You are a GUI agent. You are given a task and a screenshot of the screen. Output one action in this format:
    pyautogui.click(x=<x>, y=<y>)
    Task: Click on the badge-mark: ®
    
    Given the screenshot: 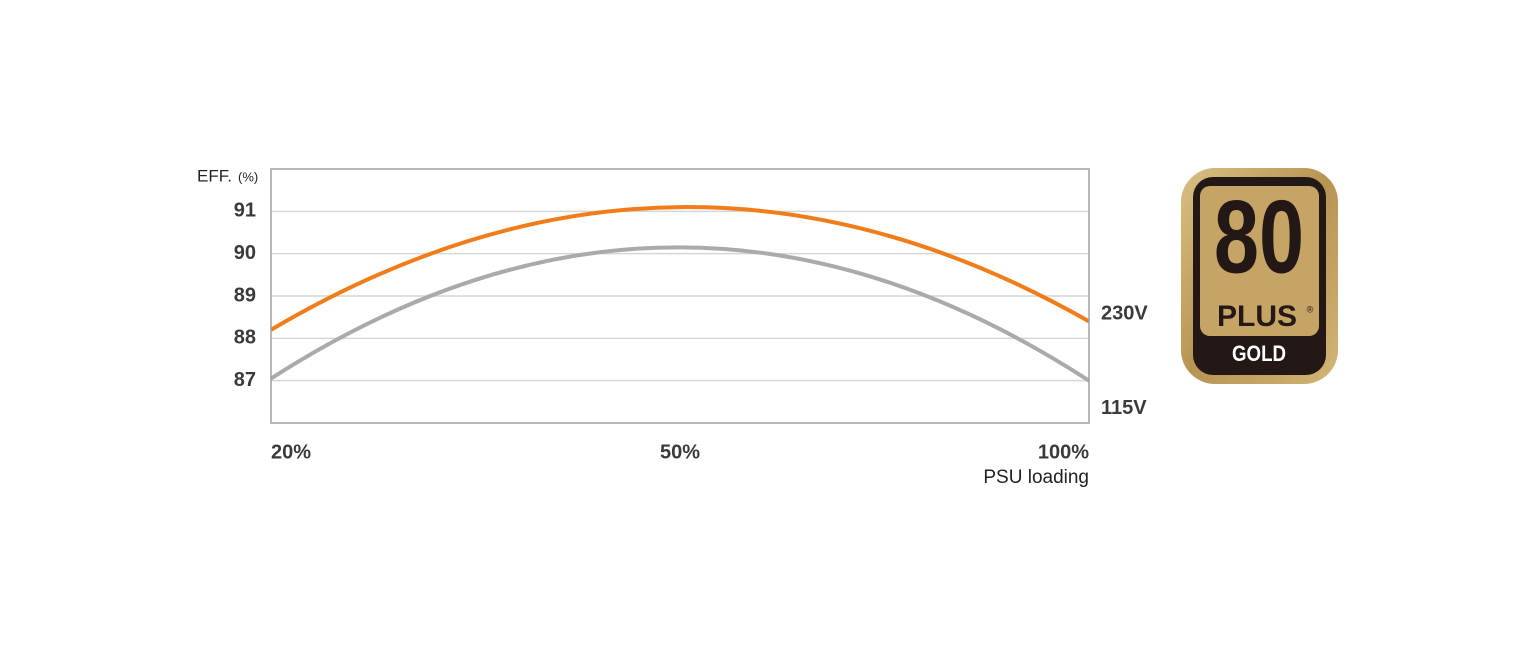 What is the action you would take?
    pyautogui.click(x=1310, y=309)
    